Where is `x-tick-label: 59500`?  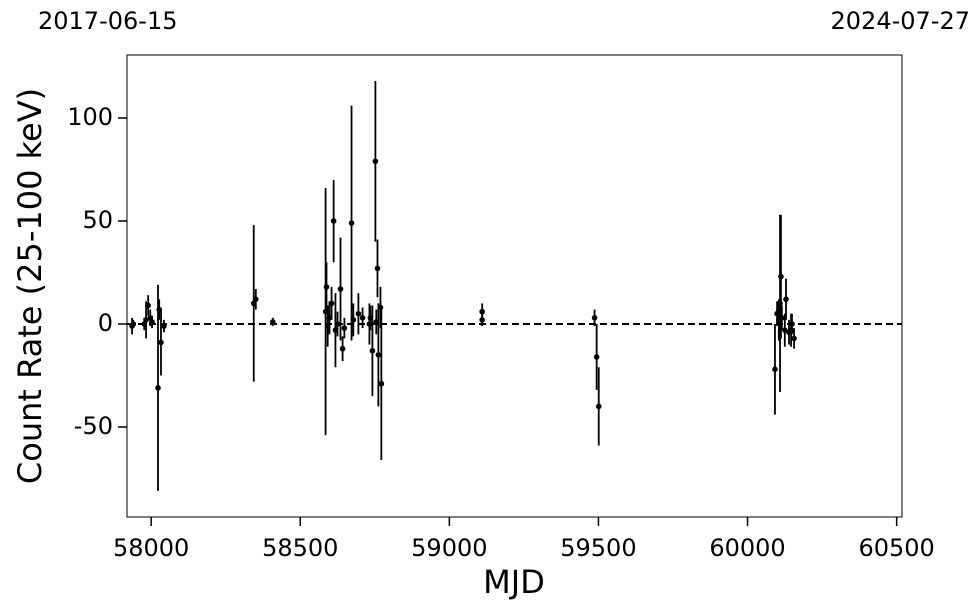 x-tick-label: 59500 is located at coordinates (598, 548).